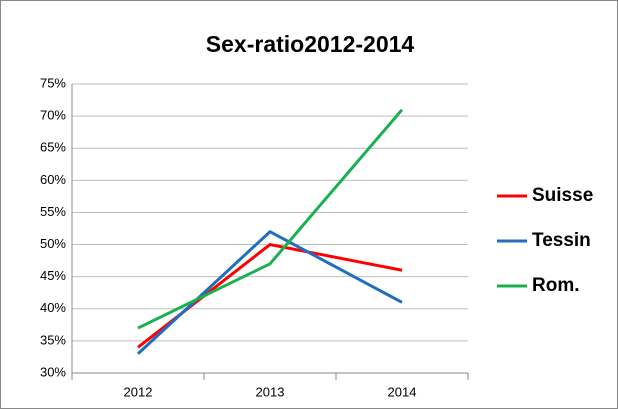 The image size is (618, 409). I want to click on x-tick-label: 2014, so click(402, 391).